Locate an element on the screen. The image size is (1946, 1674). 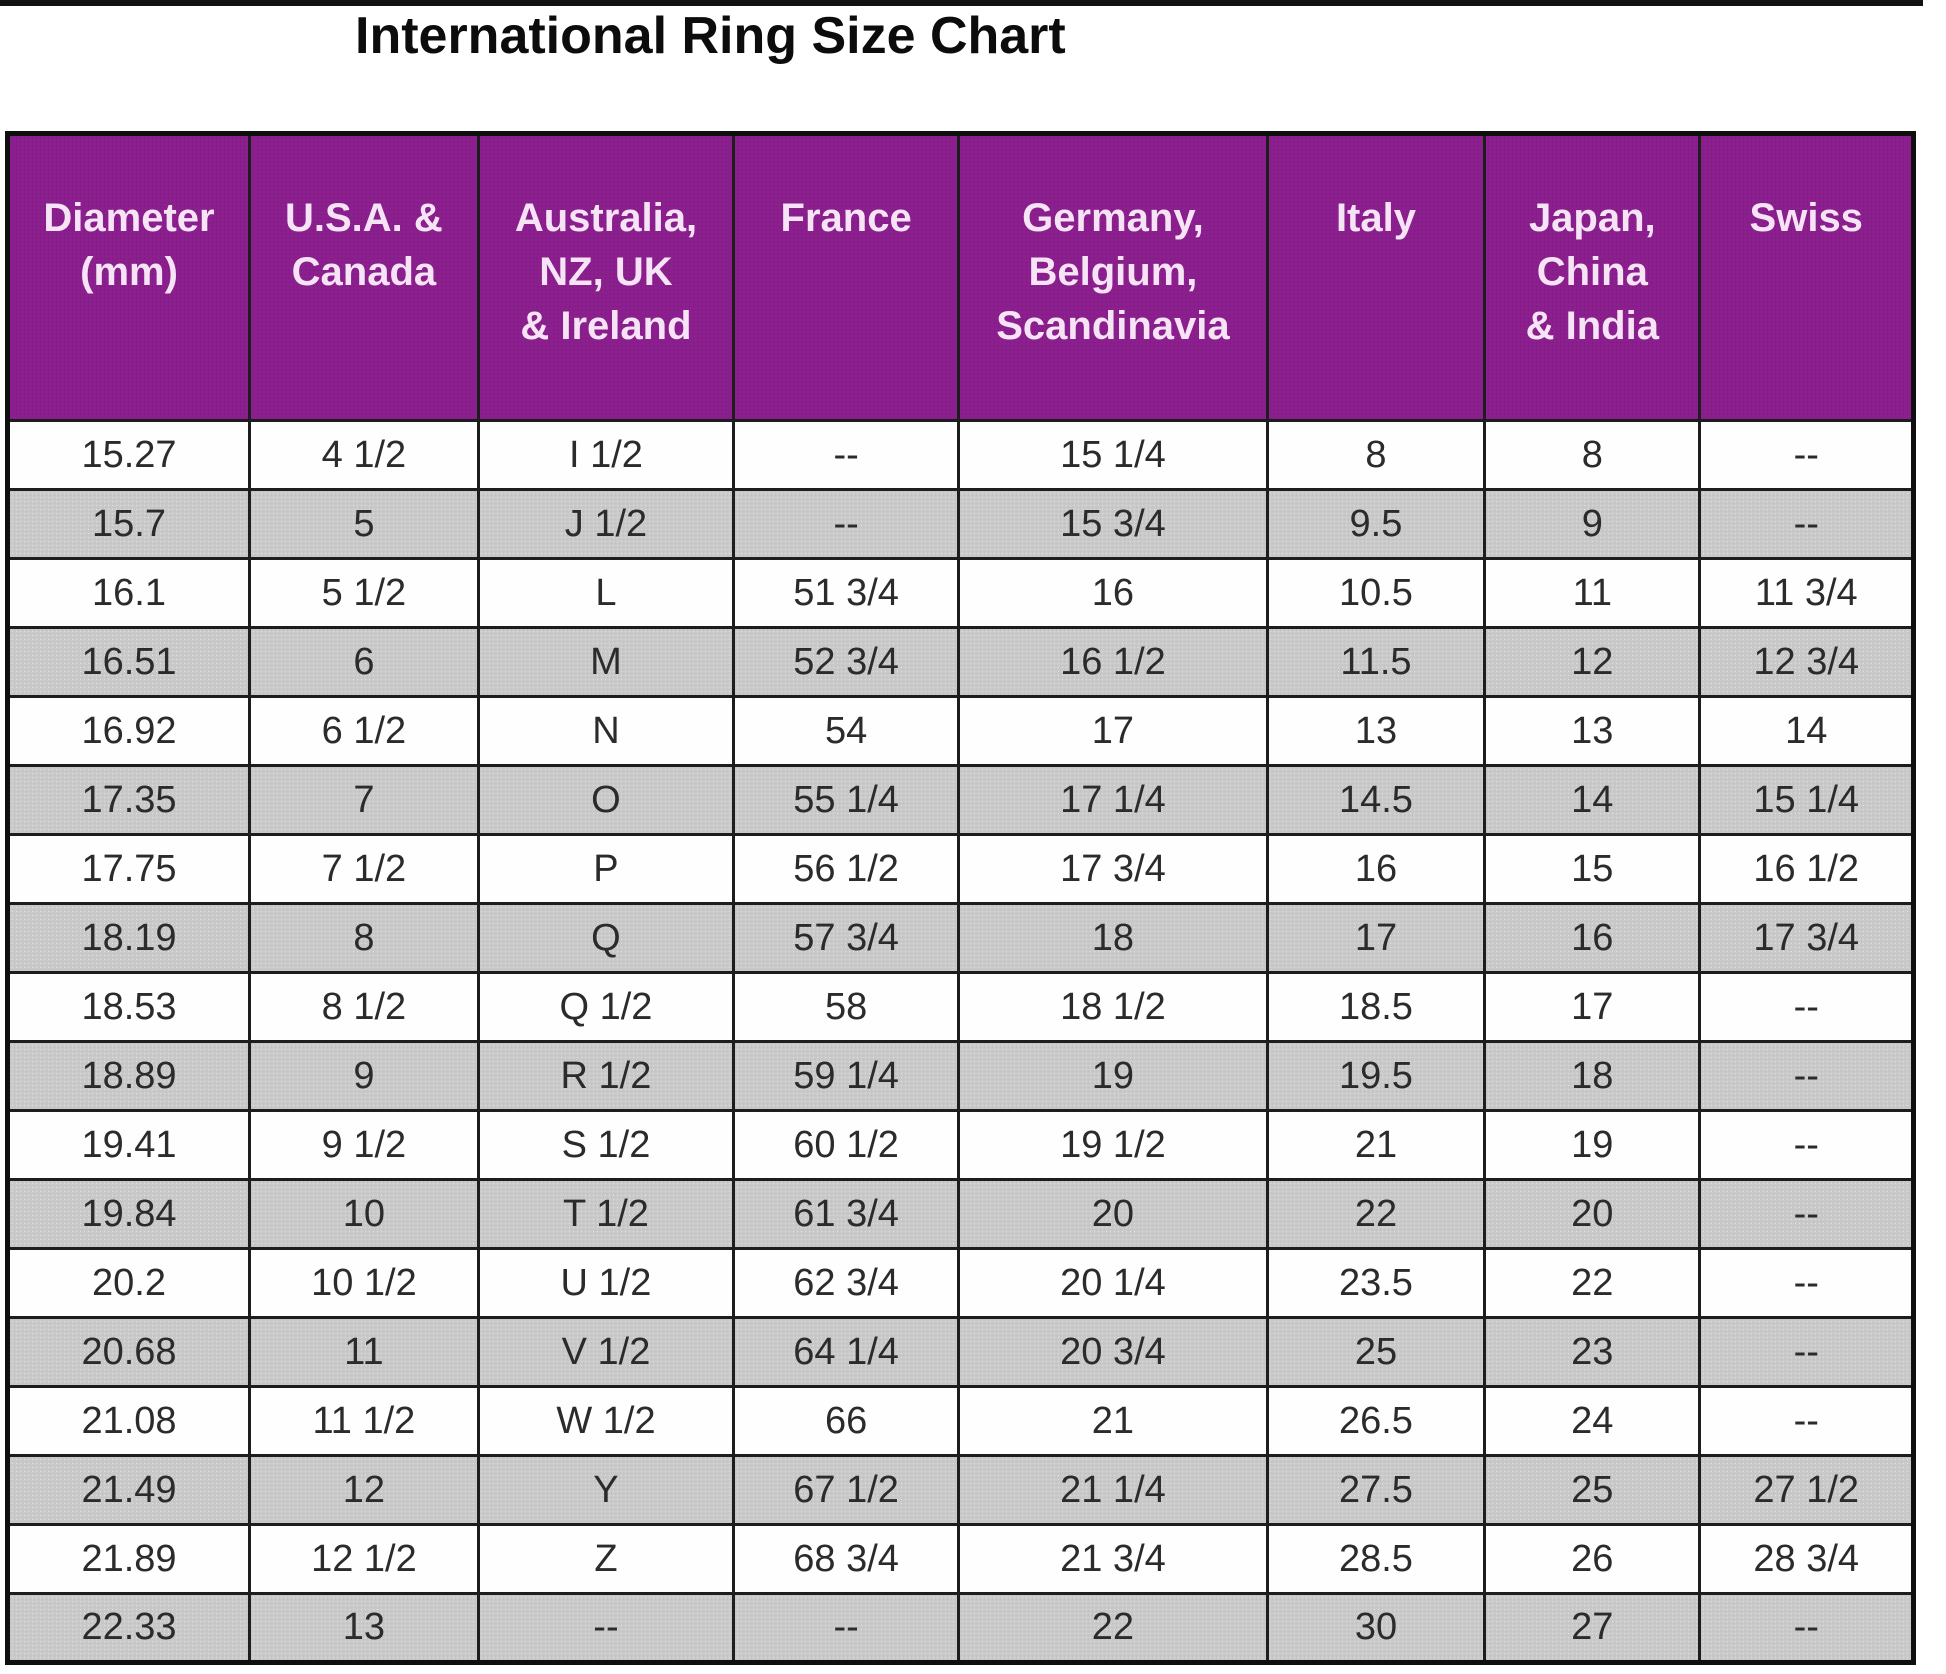
table-row-12: 19.84 10 T 1/2 61 3/4 20 22 20 -- is located at coordinates (960, 1214).